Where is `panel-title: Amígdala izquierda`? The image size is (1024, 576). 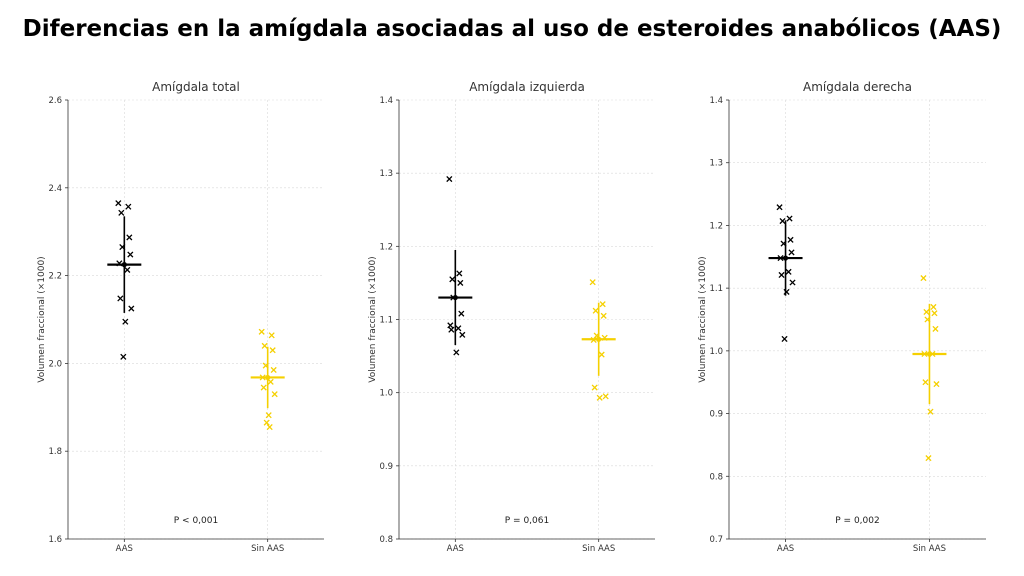 panel-title: Amígdala izquierda is located at coordinates (527, 87).